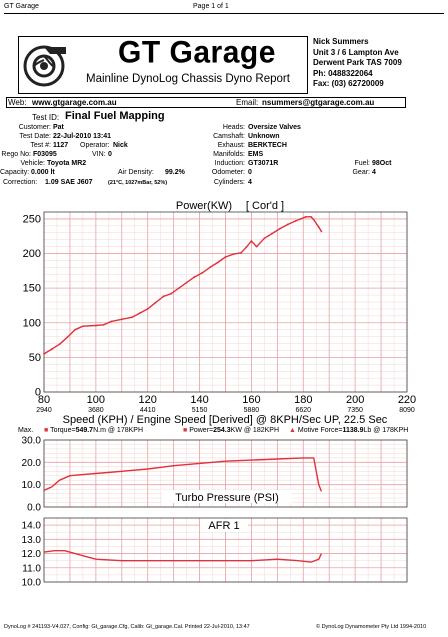 The width and height of the screenshot is (448, 637). I want to click on test-id-value: Final Fuel Mapping, so click(115, 116).